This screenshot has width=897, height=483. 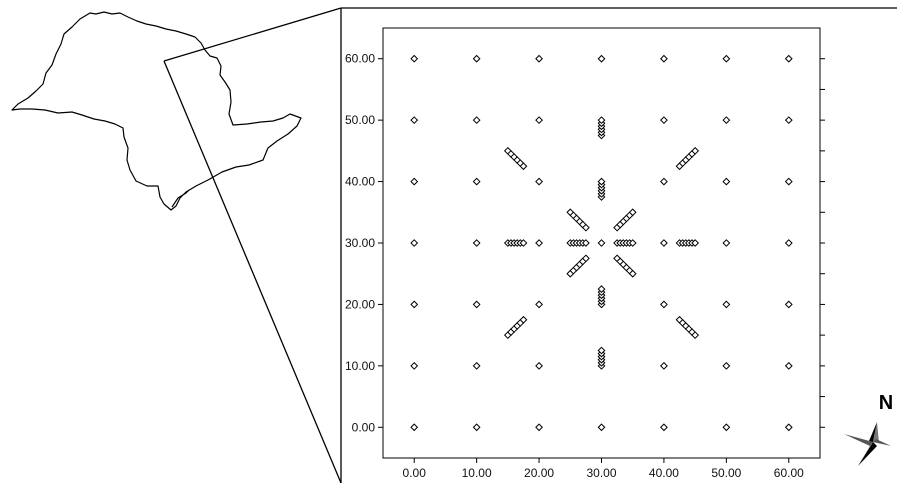 What do you see at coordinates (539, 473) in the screenshot?
I see `x-tick-label: 20.00` at bounding box center [539, 473].